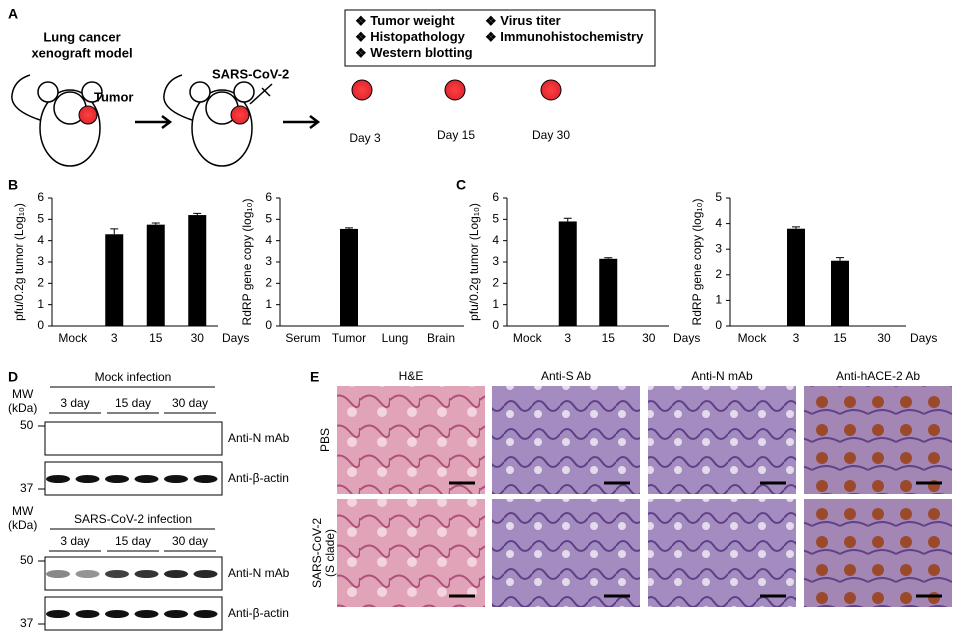  Describe the element at coordinates (23, 394) in the screenshot. I see `mw-label: MW` at that location.